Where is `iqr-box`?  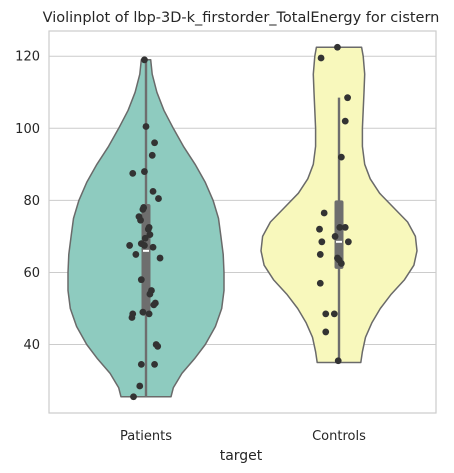 iqr-box is located at coordinates (339, 234).